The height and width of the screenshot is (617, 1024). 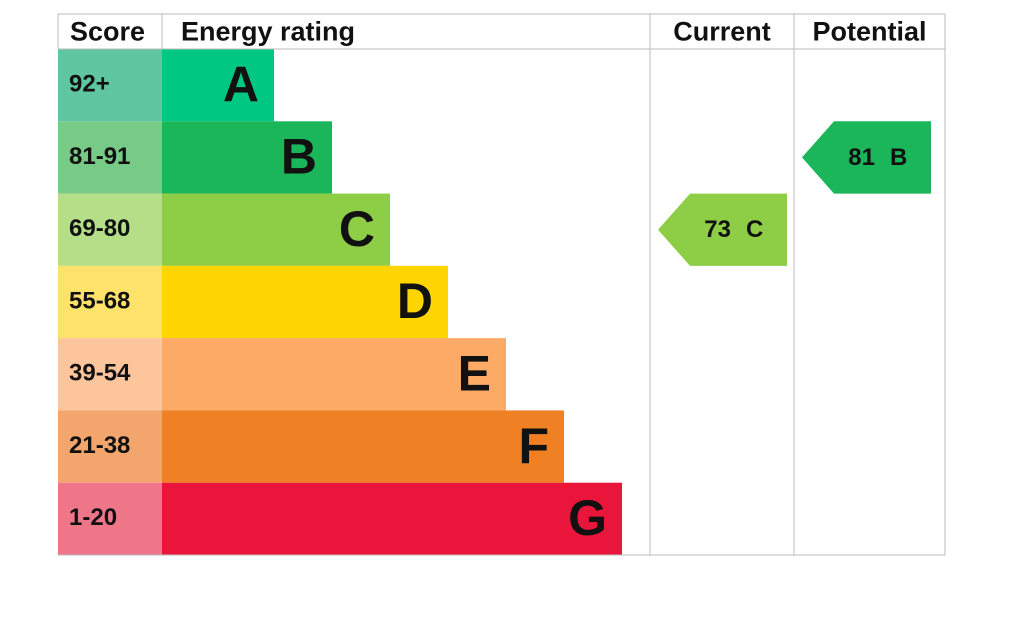 What do you see at coordinates (357, 229) in the screenshot?
I see `rating-letter: C` at bounding box center [357, 229].